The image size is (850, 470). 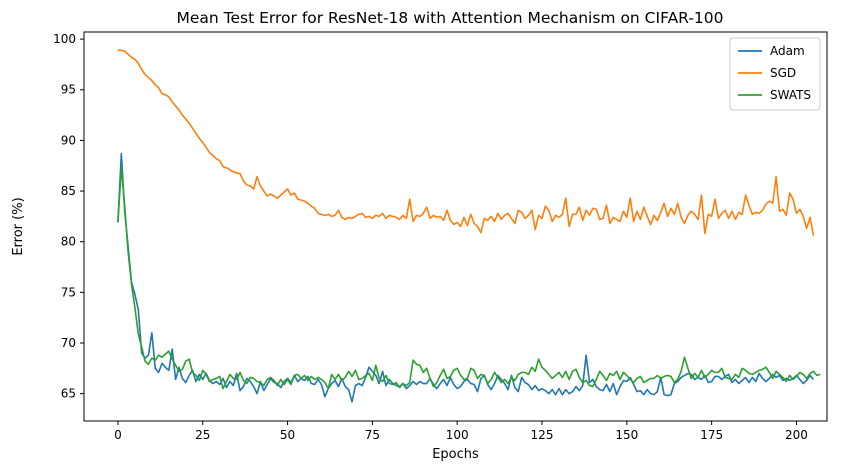 I want to click on legend-label-adam: Adam, so click(x=787, y=51).